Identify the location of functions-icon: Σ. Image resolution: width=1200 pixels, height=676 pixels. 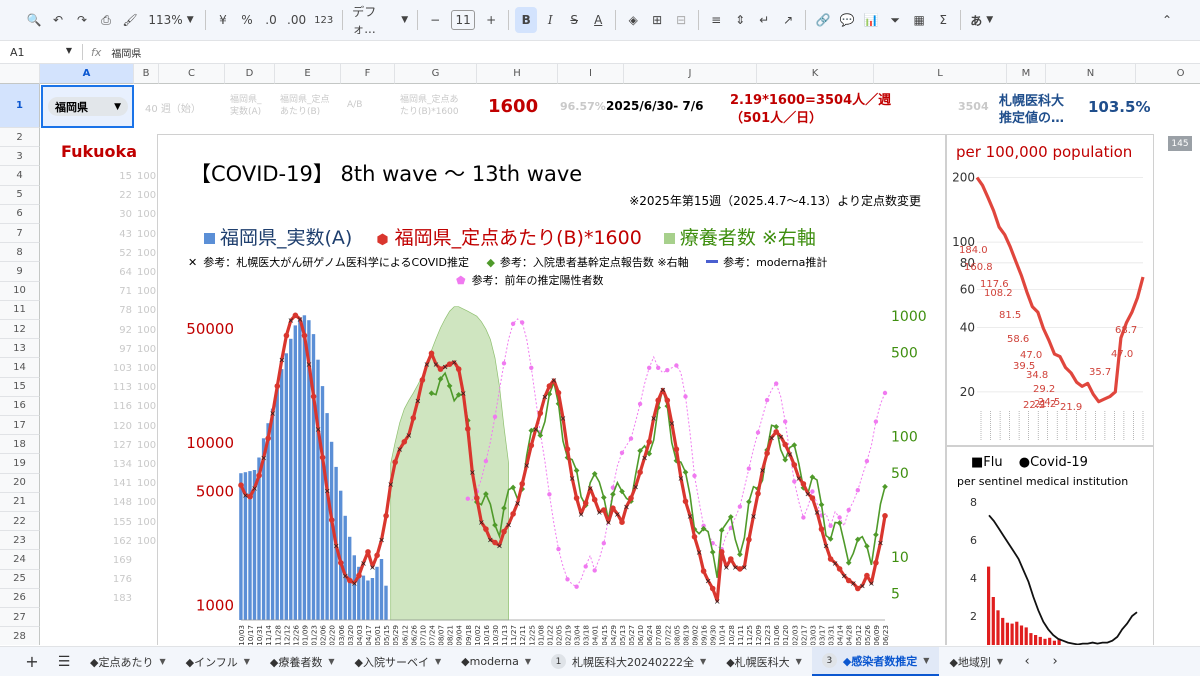
(943, 20).